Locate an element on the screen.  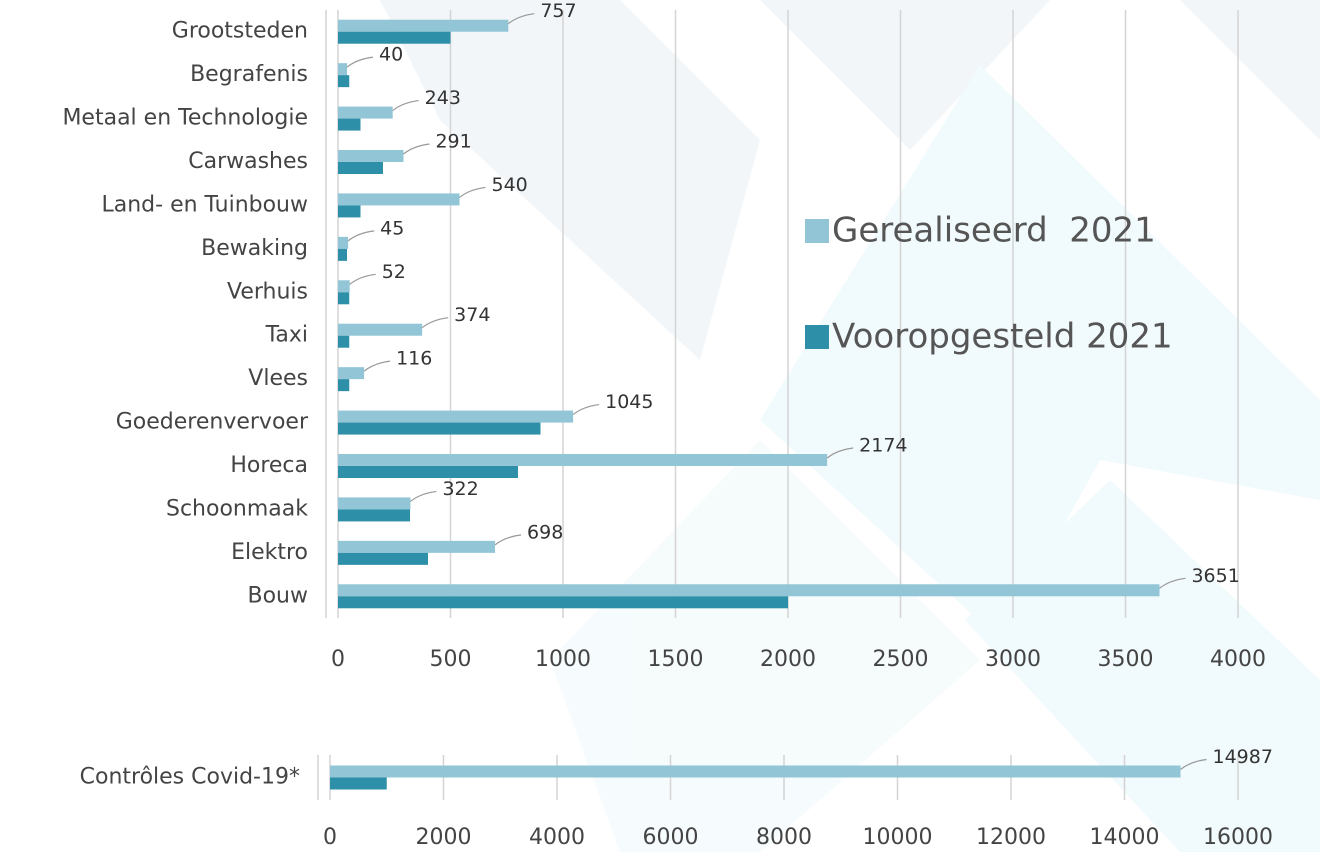
x-tick-label: 12000 is located at coordinates (1011, 837).